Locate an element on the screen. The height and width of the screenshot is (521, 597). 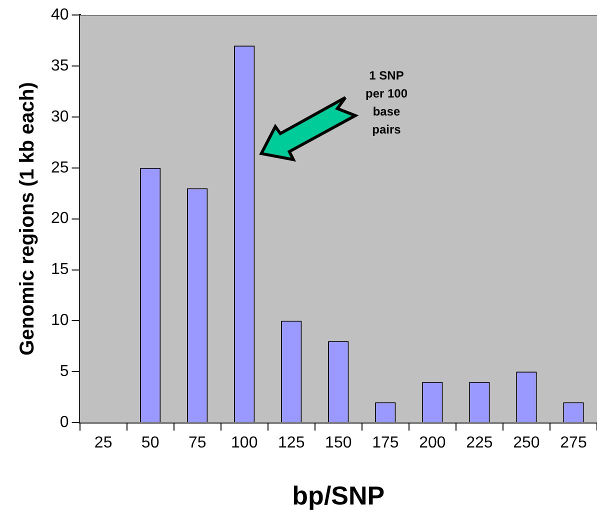
x-tick-label: 175 is located at coordinates (385, 443).